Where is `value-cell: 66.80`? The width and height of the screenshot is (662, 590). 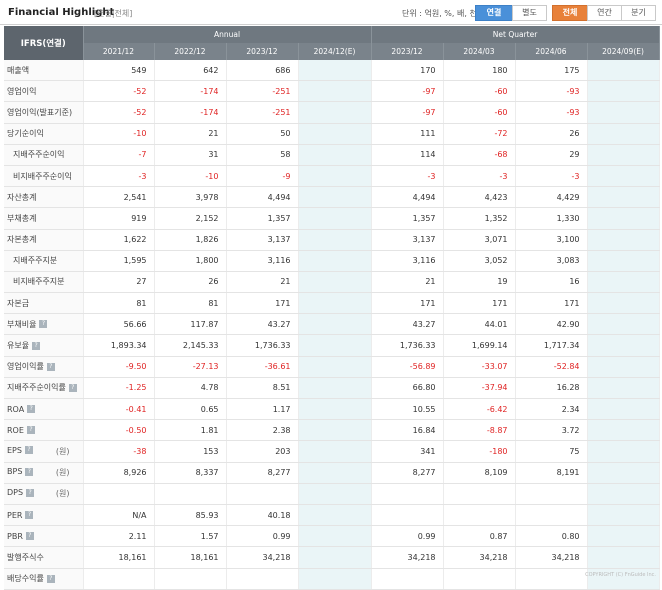
value-cell: 66.80 is located at coordinates (407, 388).